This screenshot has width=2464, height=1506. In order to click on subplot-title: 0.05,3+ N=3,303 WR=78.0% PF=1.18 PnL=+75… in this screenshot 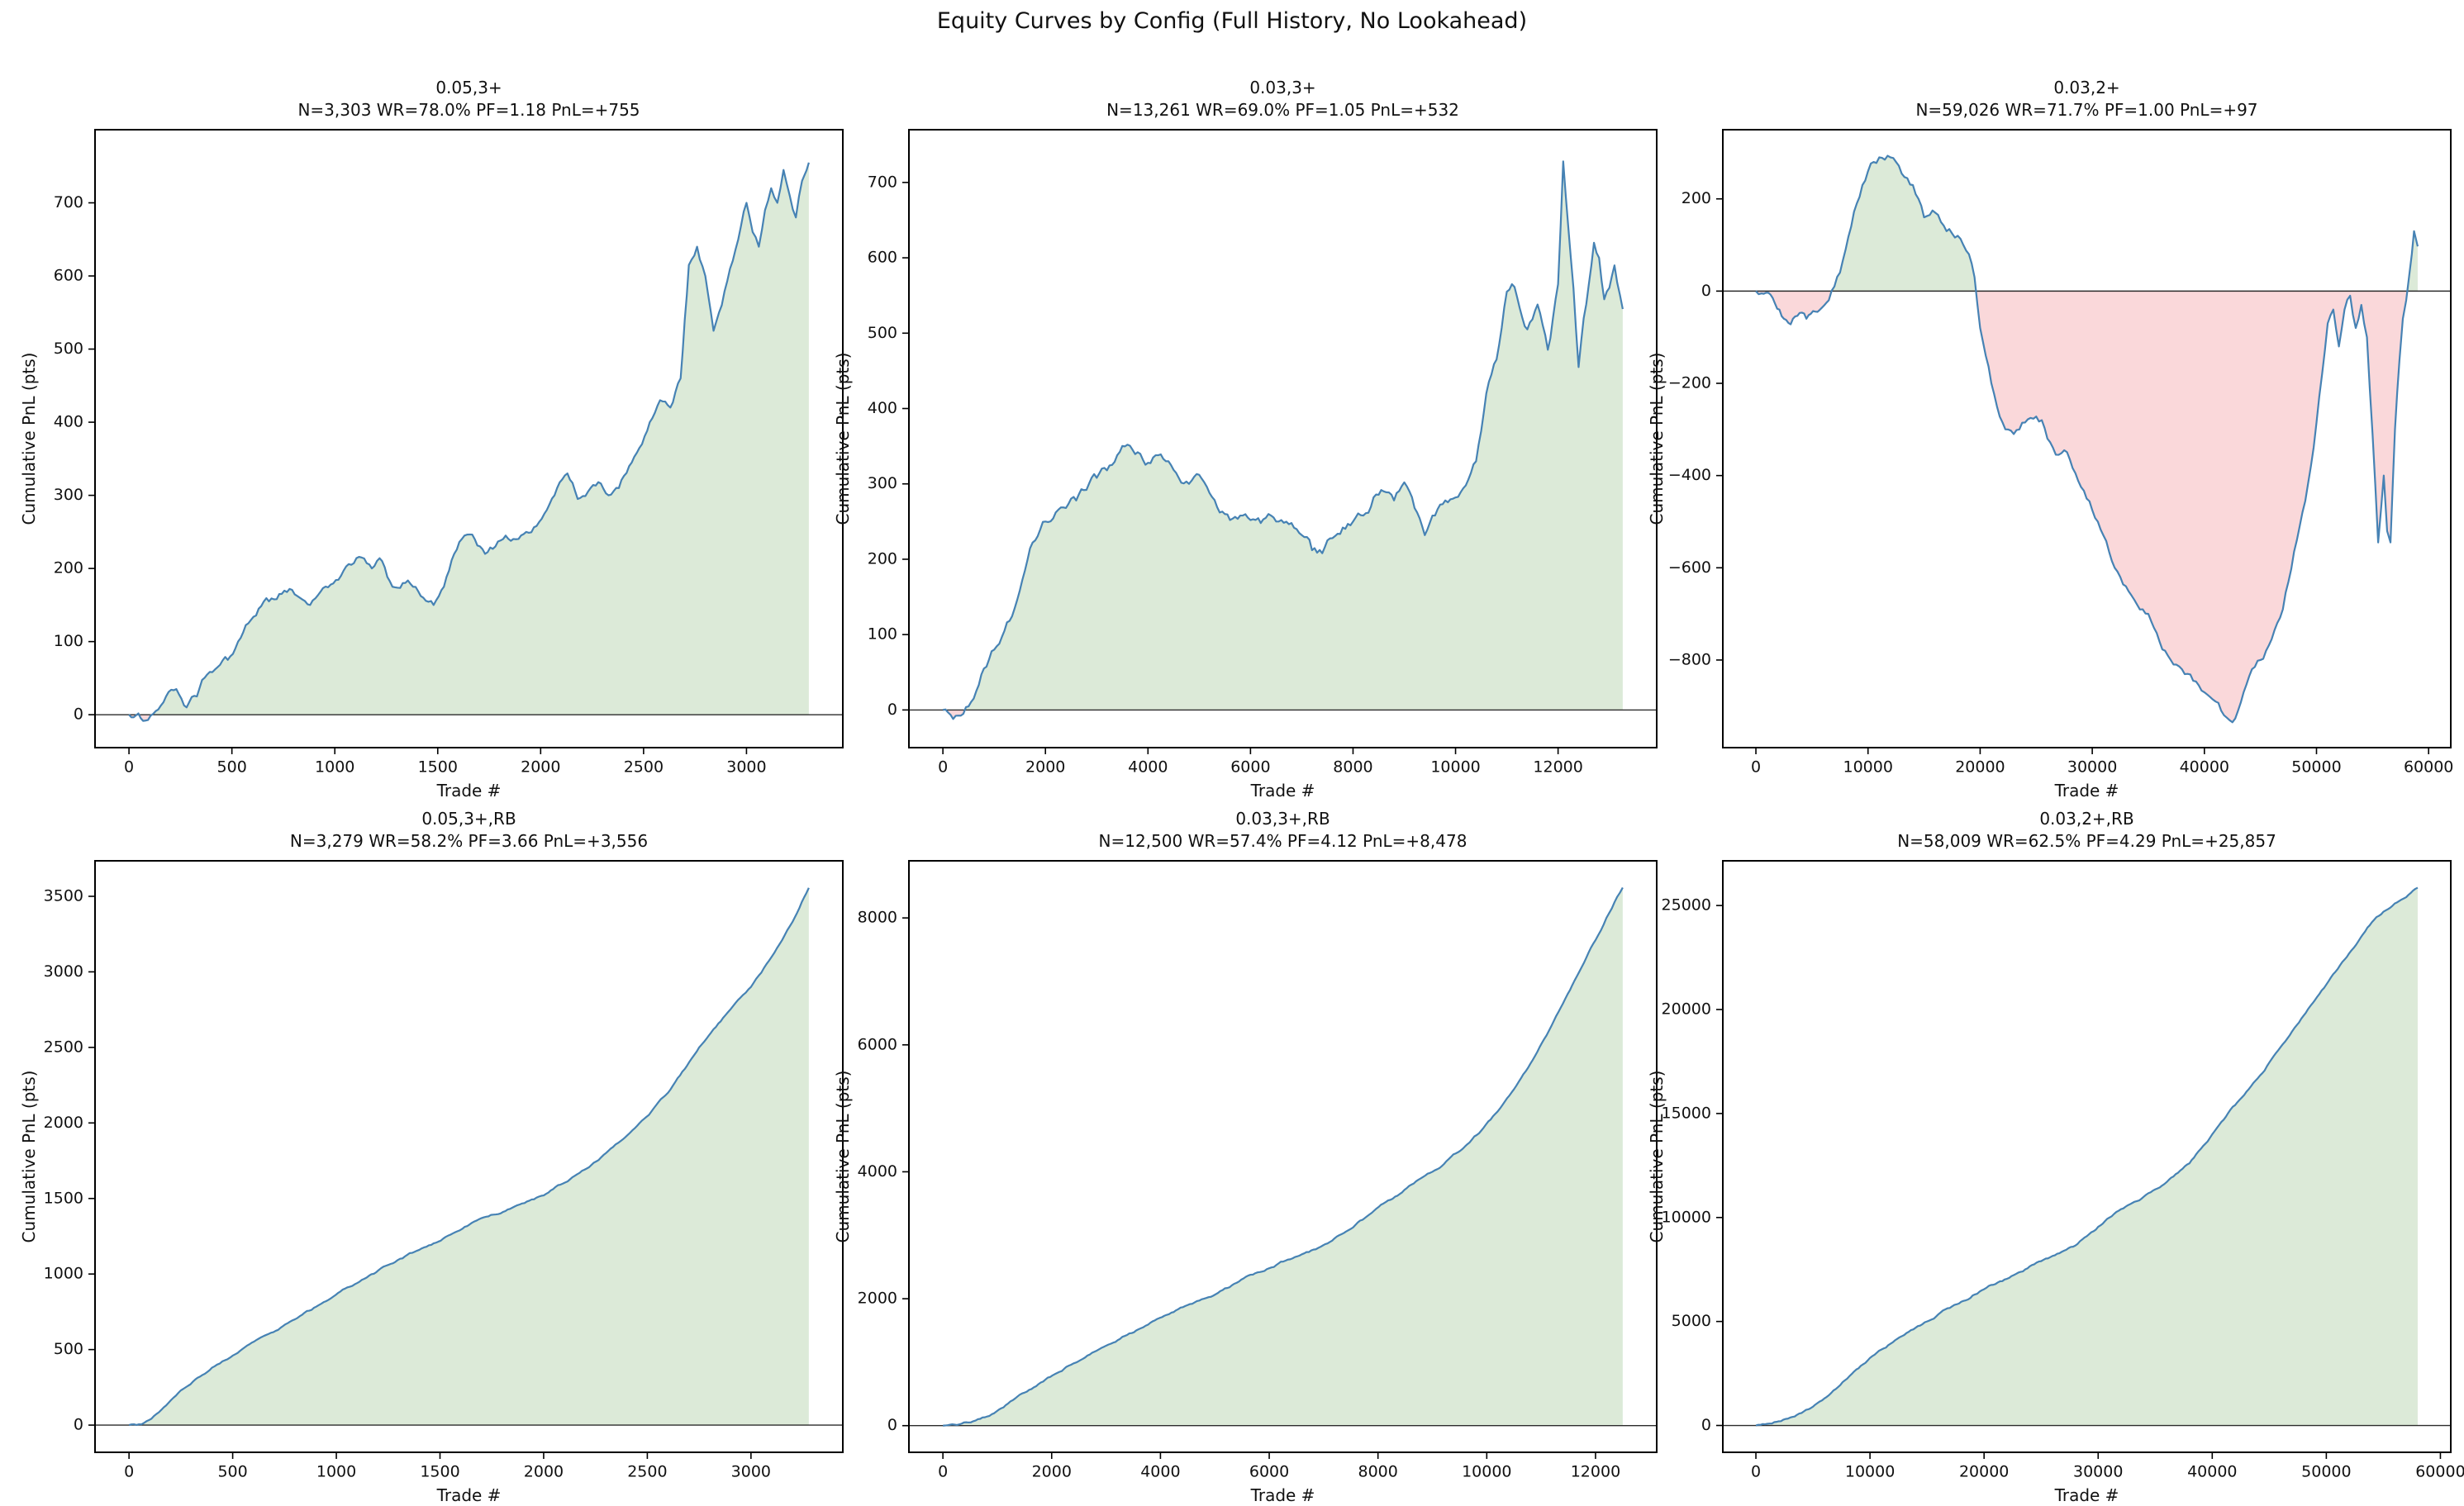, I will do `click(469, 99)`.